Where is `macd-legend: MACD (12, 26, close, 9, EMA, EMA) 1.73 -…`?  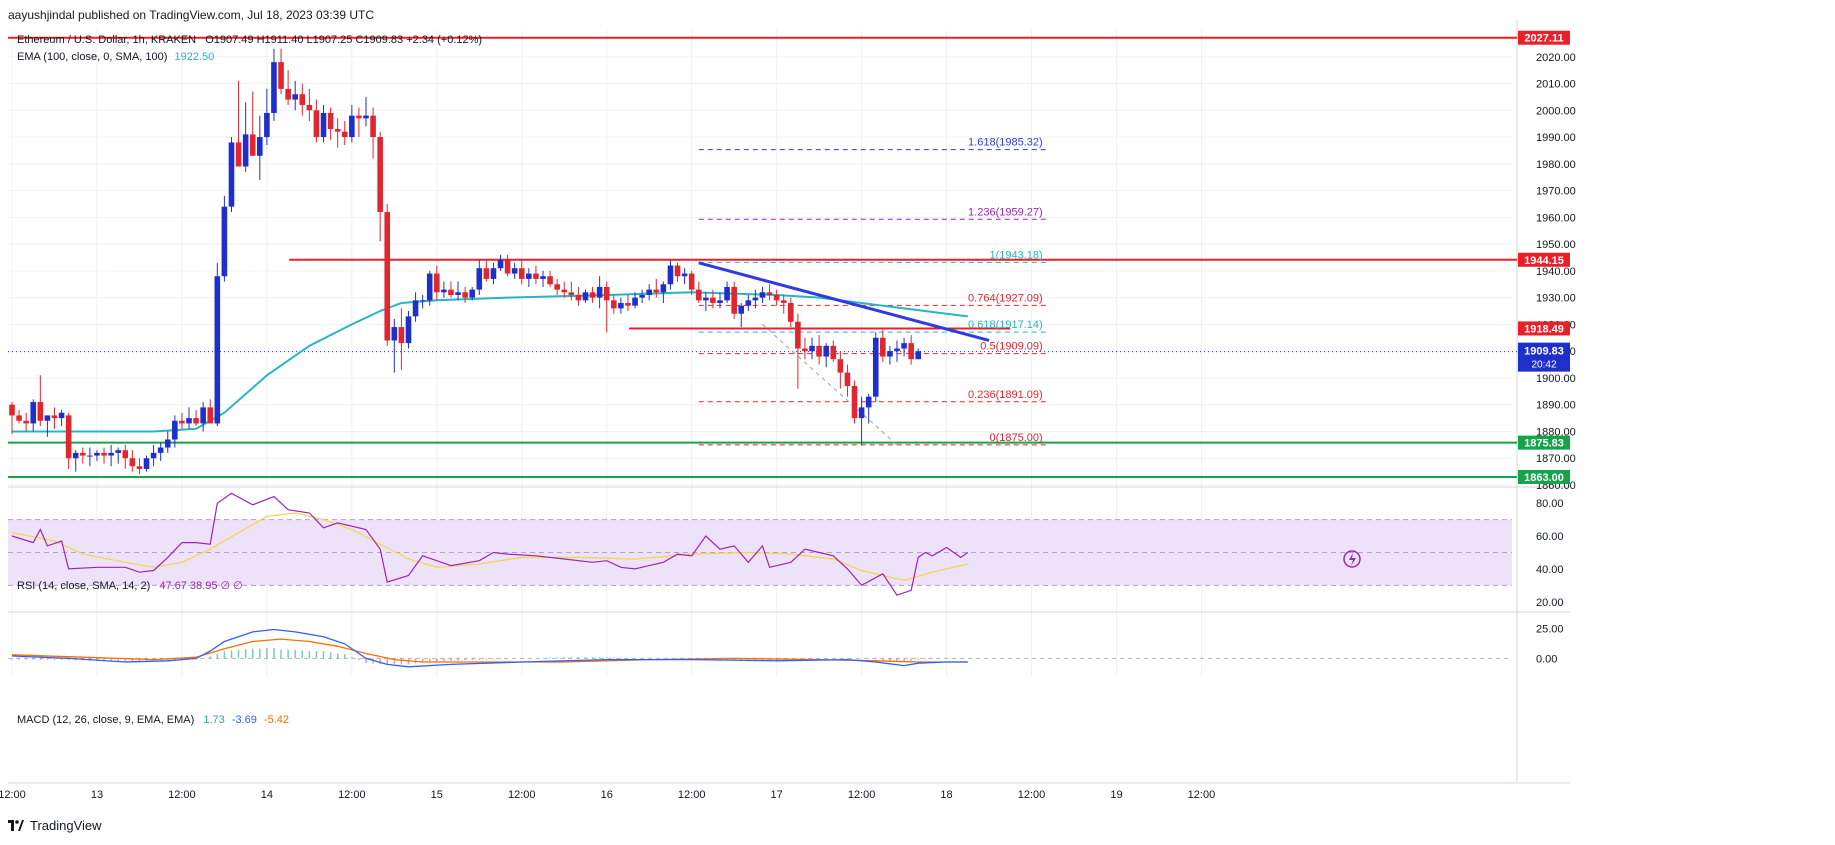 macd-legend: MACD (12, 26, close, 9, EMA, EMA) 1.73 -… is located at coordinates (153, 720).